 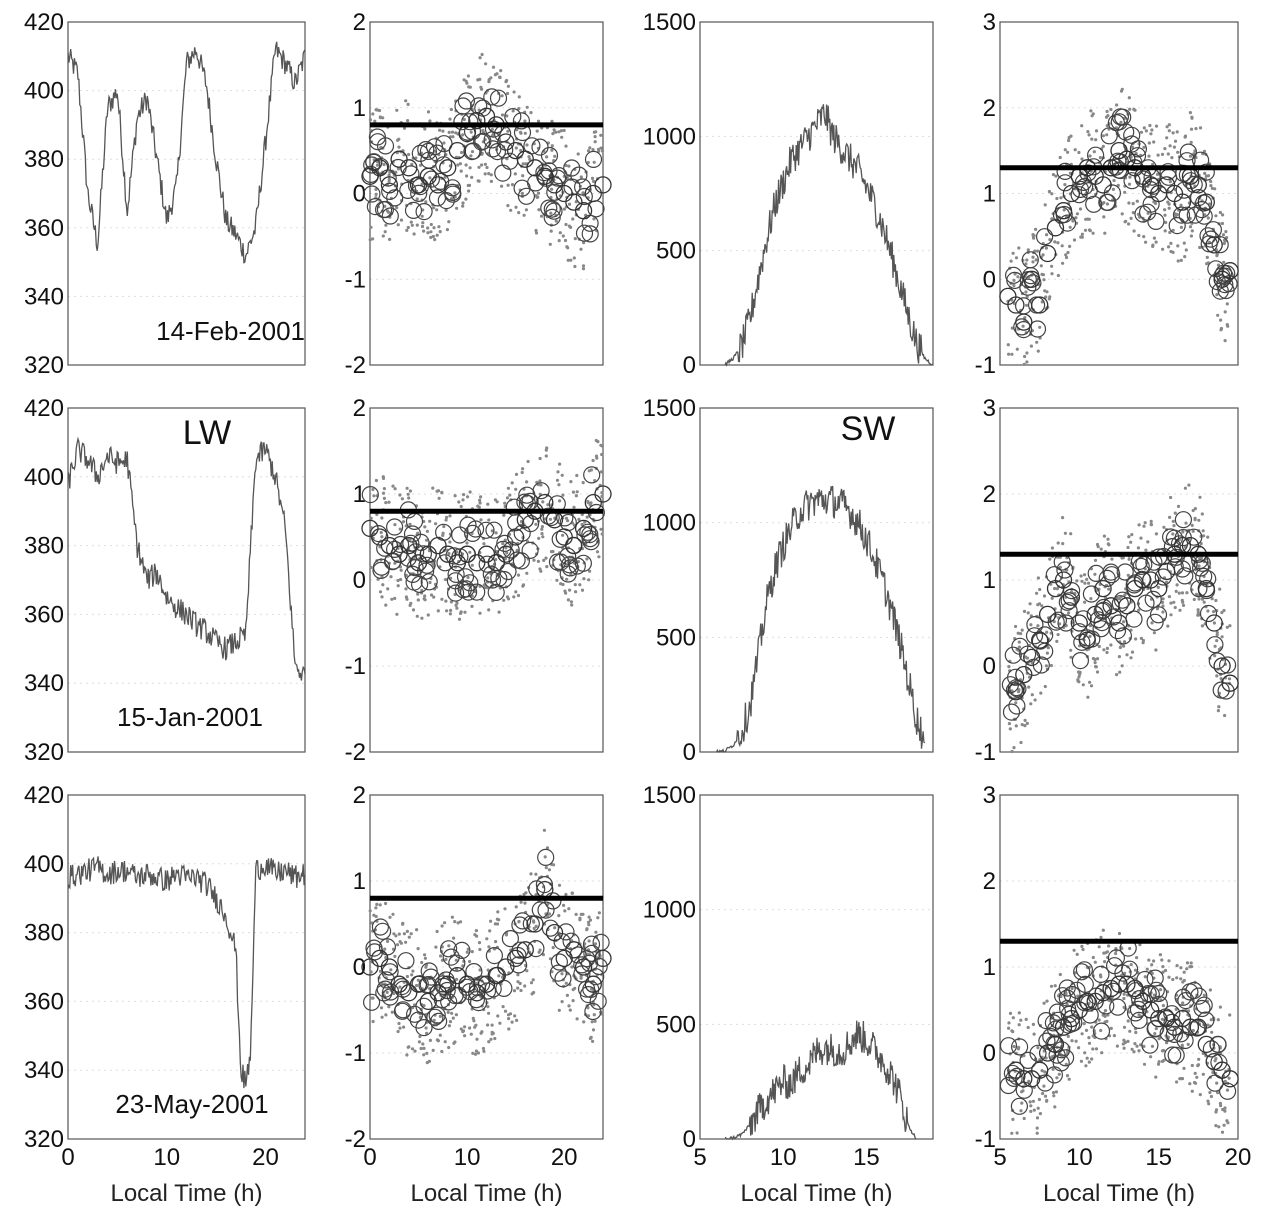 I want to click on y-tick-label: 2, so click(x=989, y=494).